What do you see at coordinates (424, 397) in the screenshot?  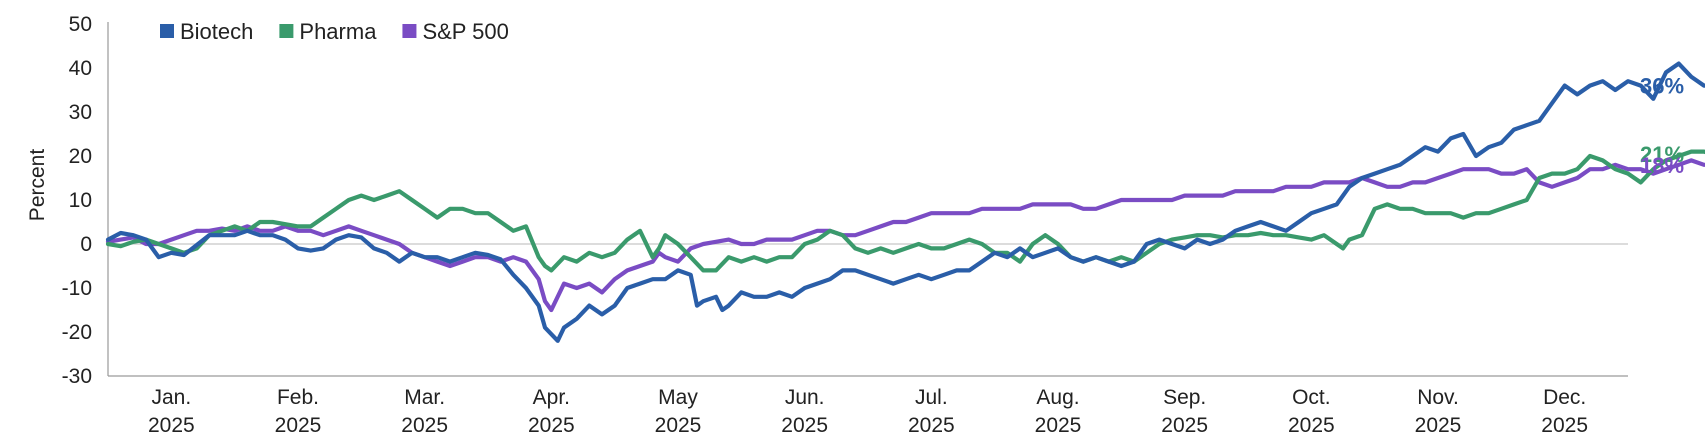 I see `x-tick-month: Mar.` at bounding box center [424, 397].